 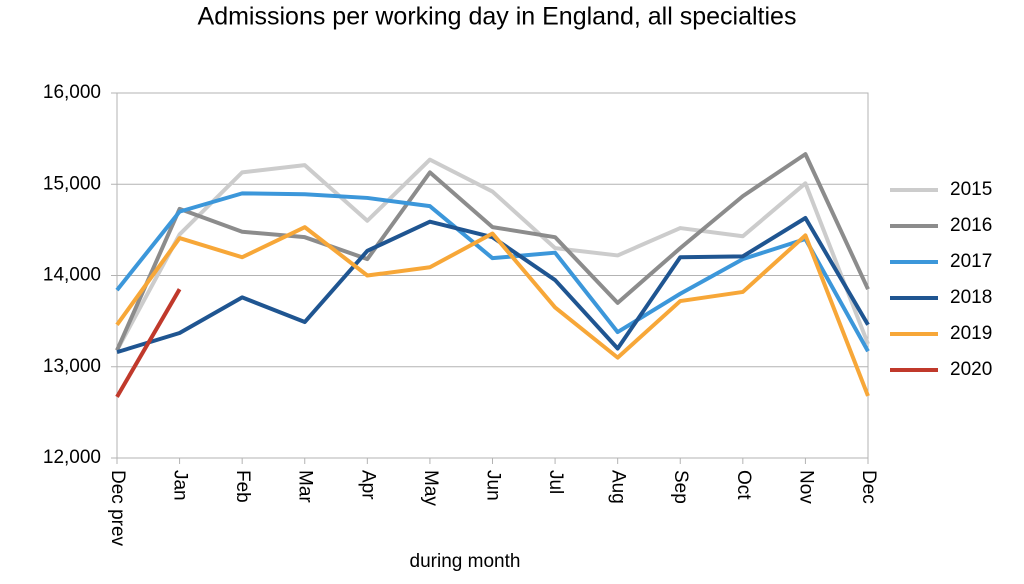 I want to click on x-tick-label: May, so click(x=430, y=488).